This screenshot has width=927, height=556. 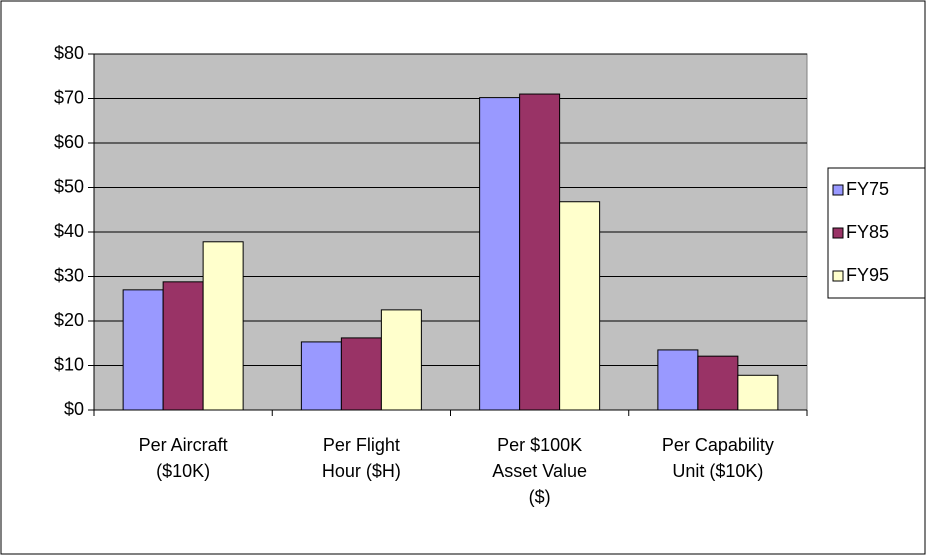 I want to click on legend-label: FY95, so click(x=867, y=275).